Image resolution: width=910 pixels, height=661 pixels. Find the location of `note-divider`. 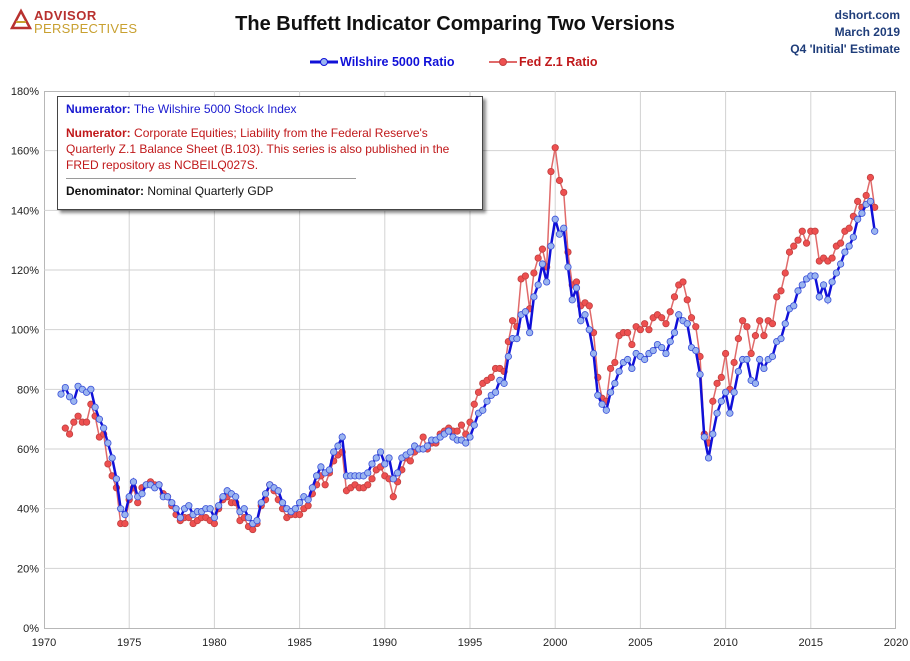

note-divider is located at coordinates (211, 178).